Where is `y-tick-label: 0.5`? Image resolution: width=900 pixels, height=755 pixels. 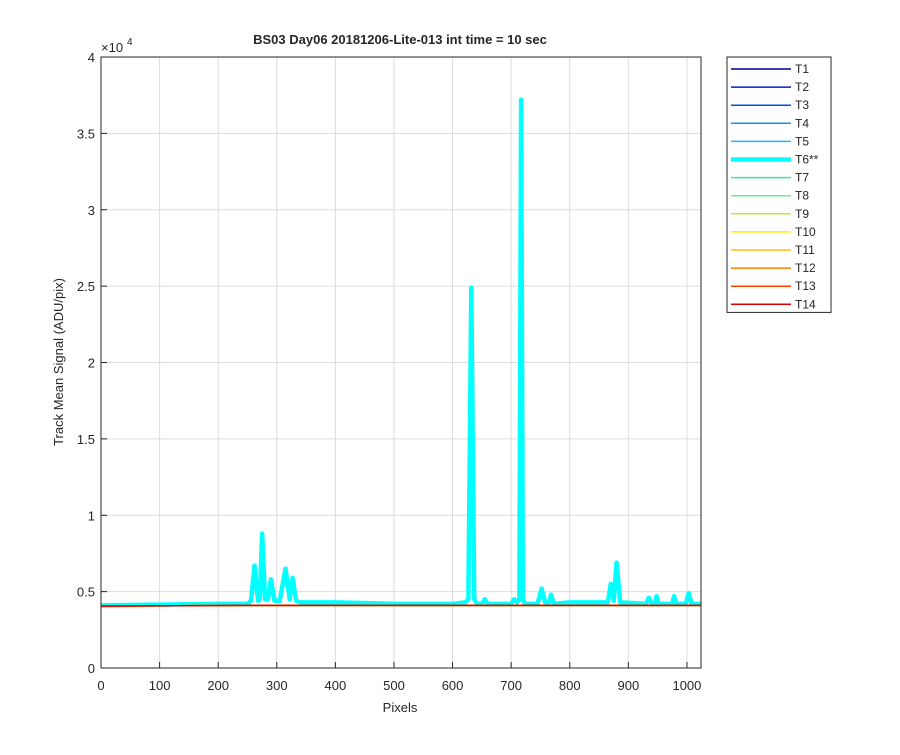 y-tick-label: 0.5 is located at coordinates (86, 592).